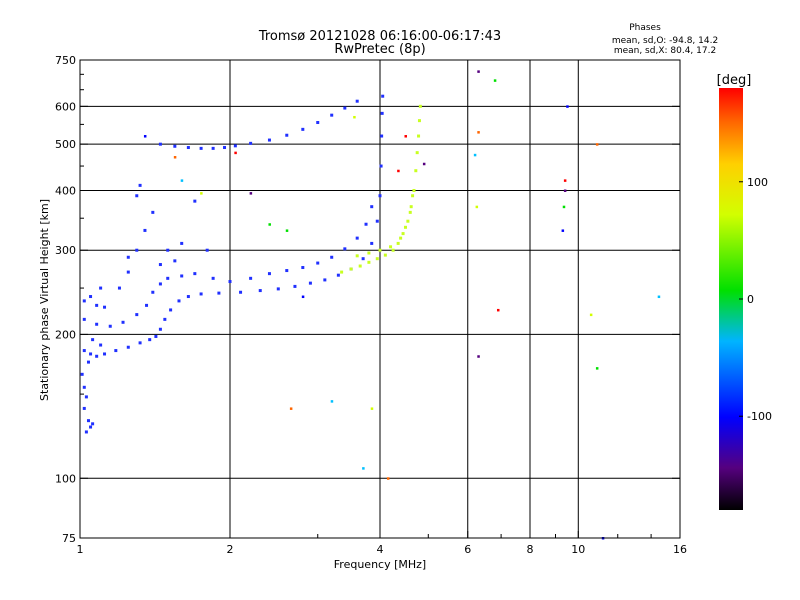 The width and height of the screenshot is (800, 600). What do you see at coordinates (759, 416) in the screenshot?
I see `colorbar-tick-label: -100` at bounding box center [759, 416].